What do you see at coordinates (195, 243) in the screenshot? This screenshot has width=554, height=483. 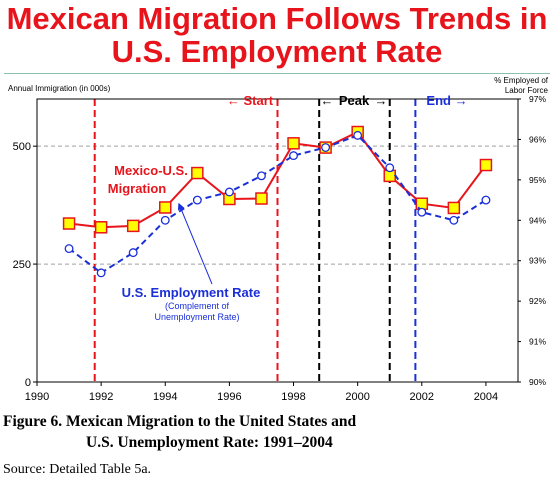 I see `employment-callout-arrow` at bounding box center [195, 243].